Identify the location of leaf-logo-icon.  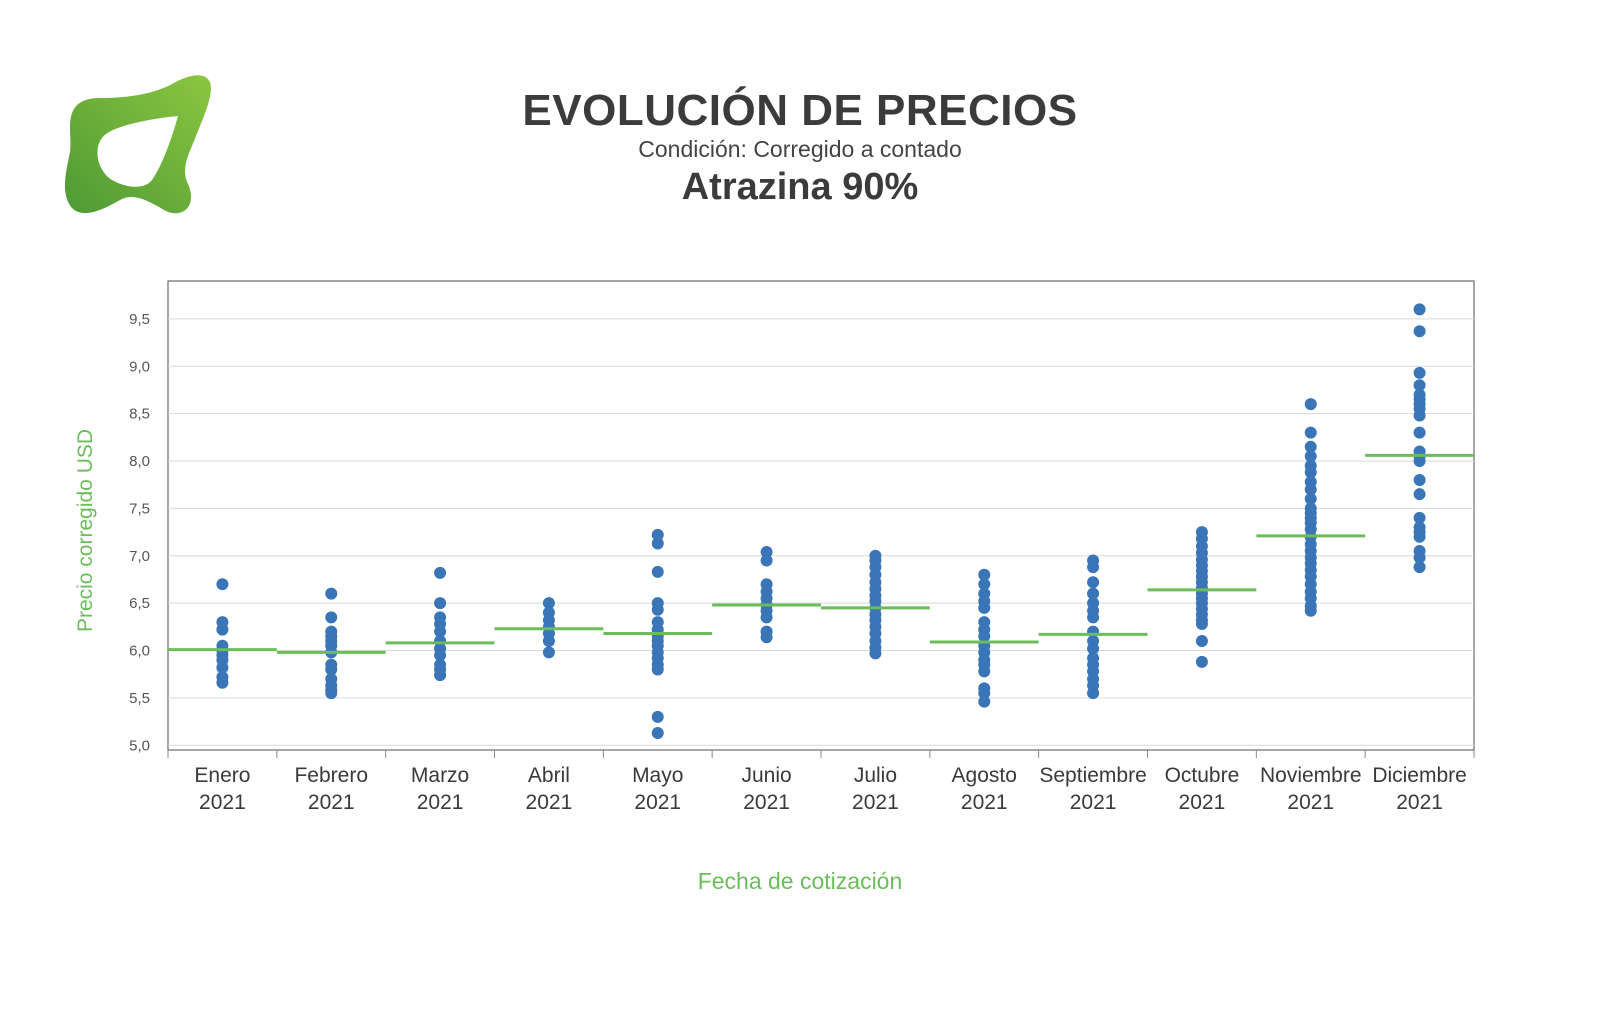
(137, 144).